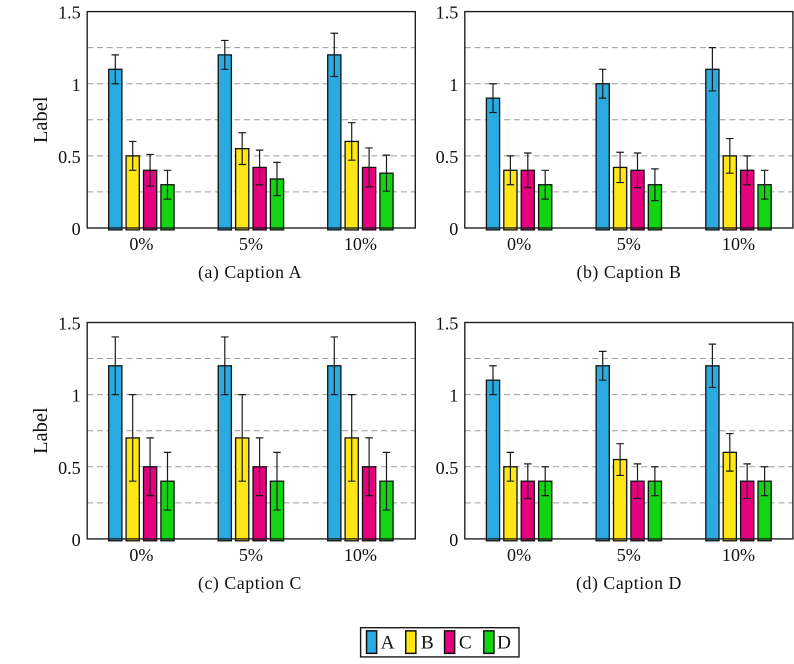 This screenshot has height=664, width=794. What do you see at coordinates (465, 643) in the screenshot?
I see `svg-text: C` at bounding box center [465, 643].